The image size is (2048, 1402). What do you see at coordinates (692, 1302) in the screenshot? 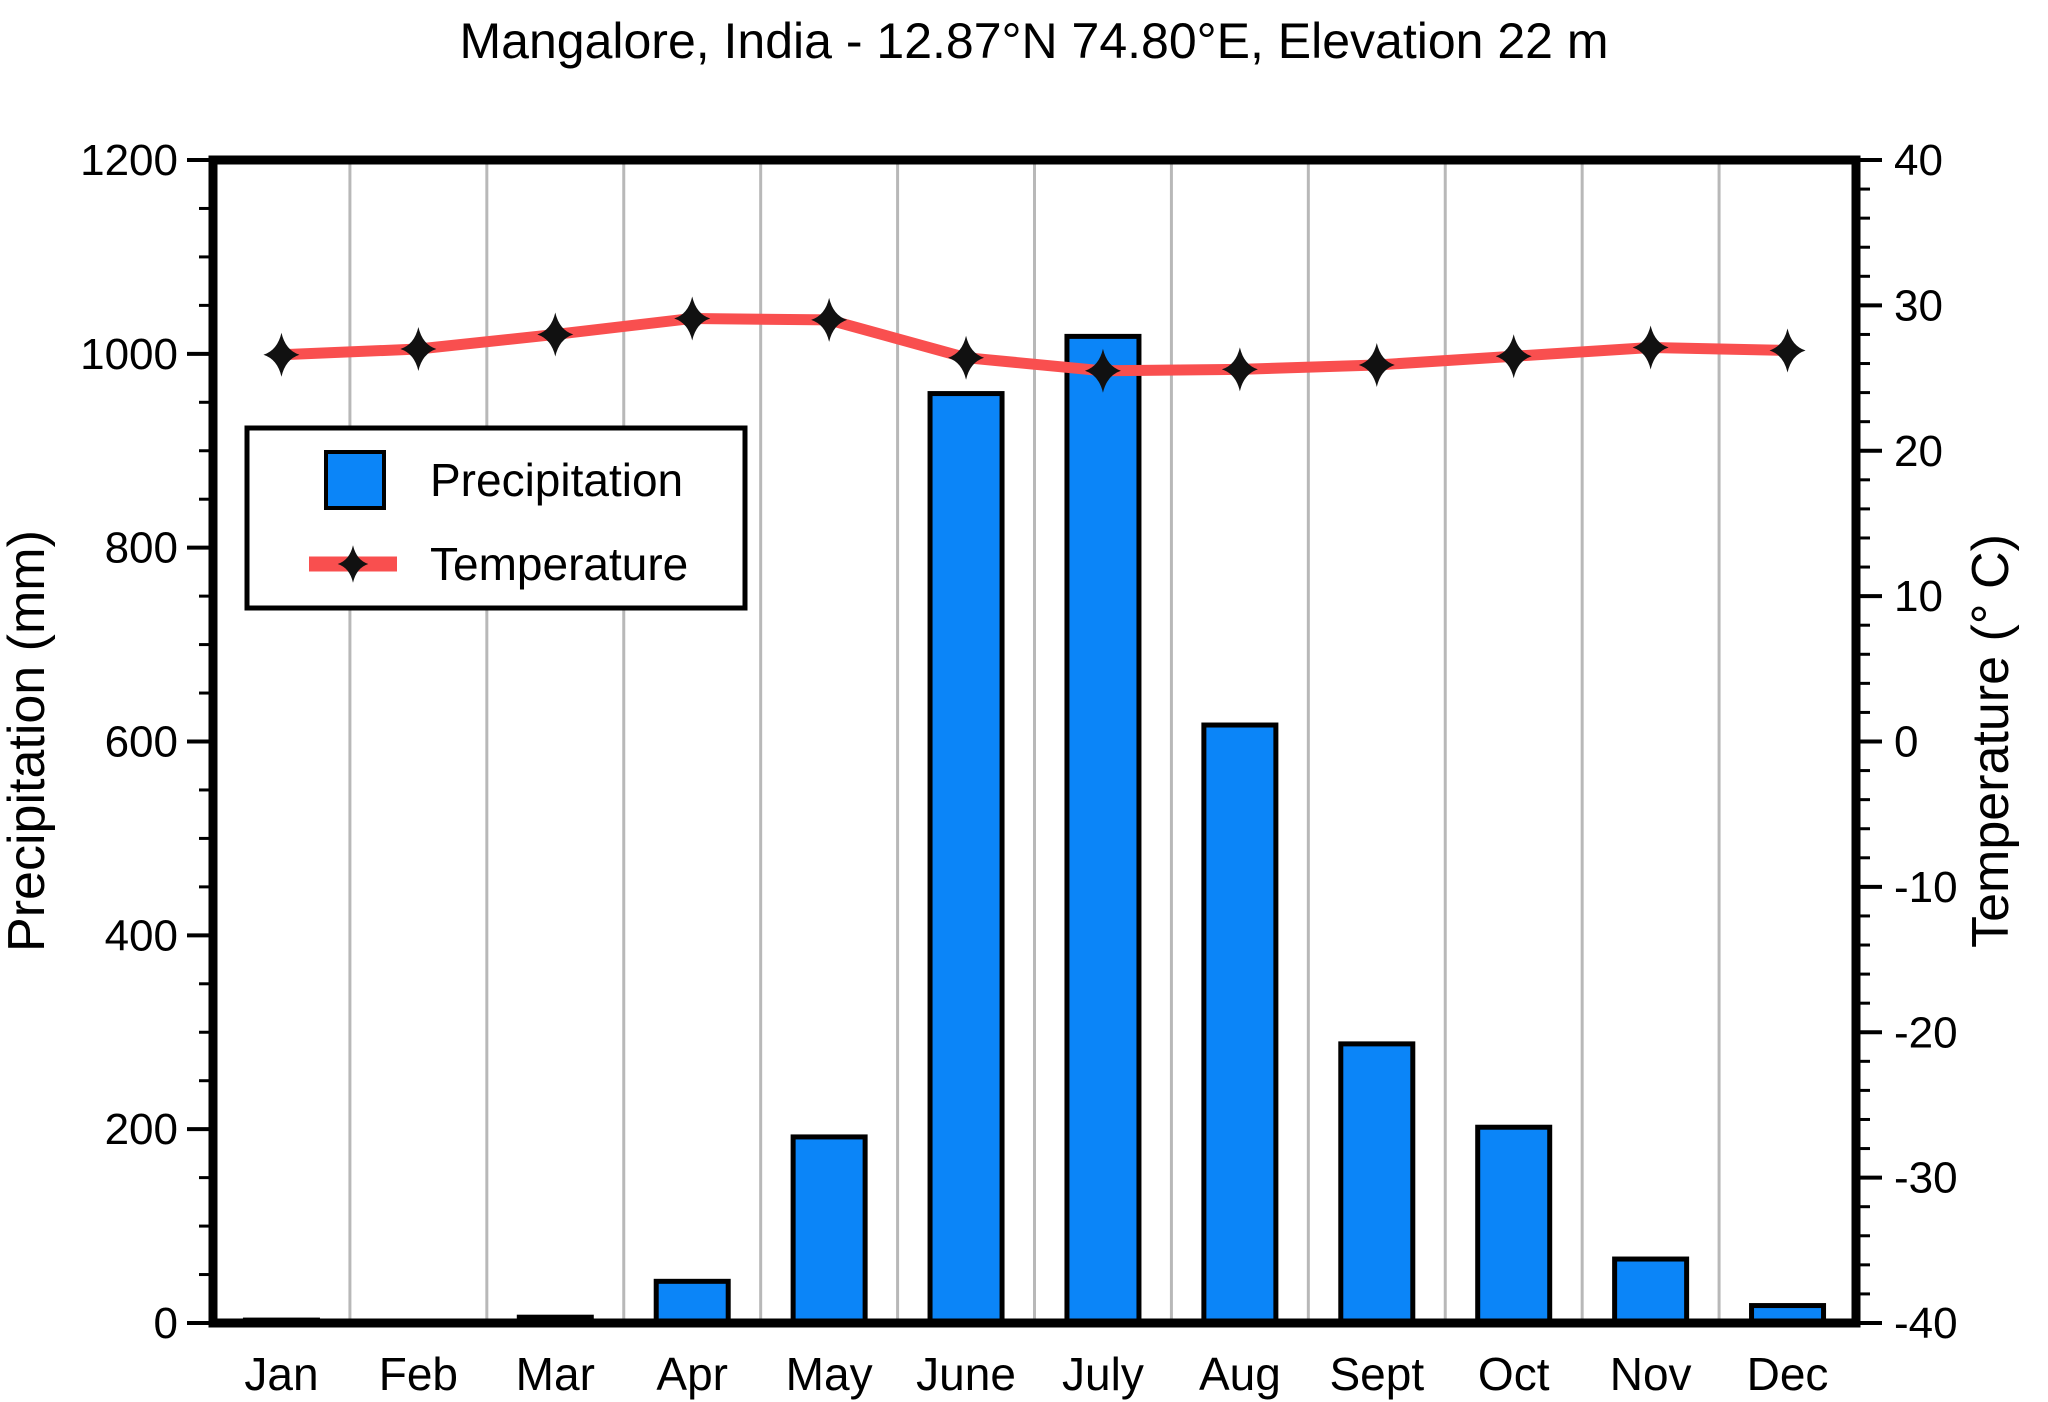
I see `precipitation-bar-apr` at bounding box center [692, 1302].